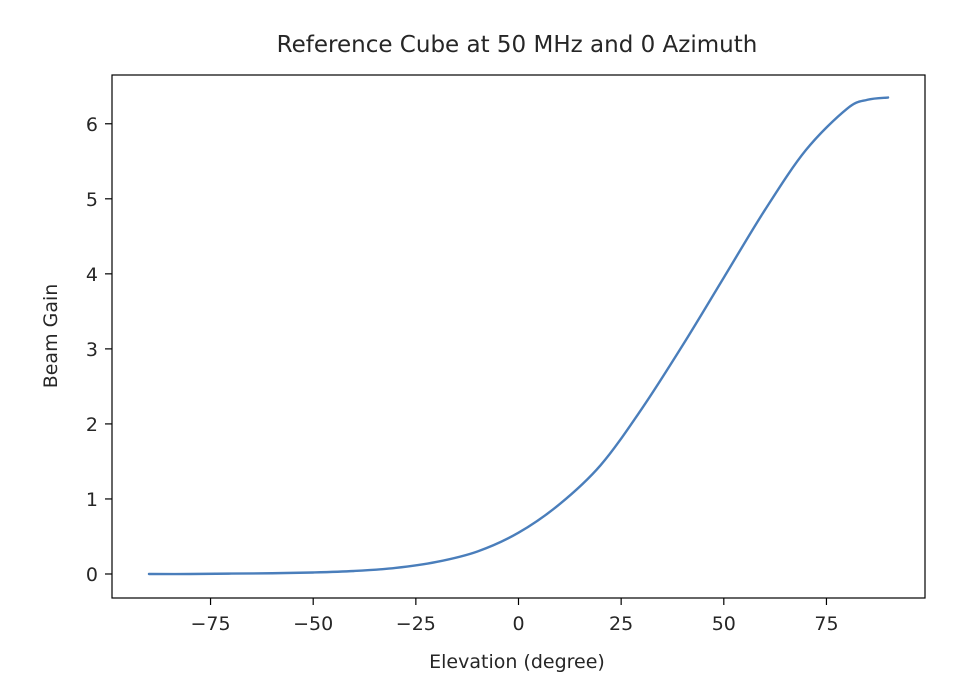 This screenshot has height=700, width=970. Describe the element at coordinates (51, 336) in the screenshot. I see `y-axis-label: Beam Gain` at that location.